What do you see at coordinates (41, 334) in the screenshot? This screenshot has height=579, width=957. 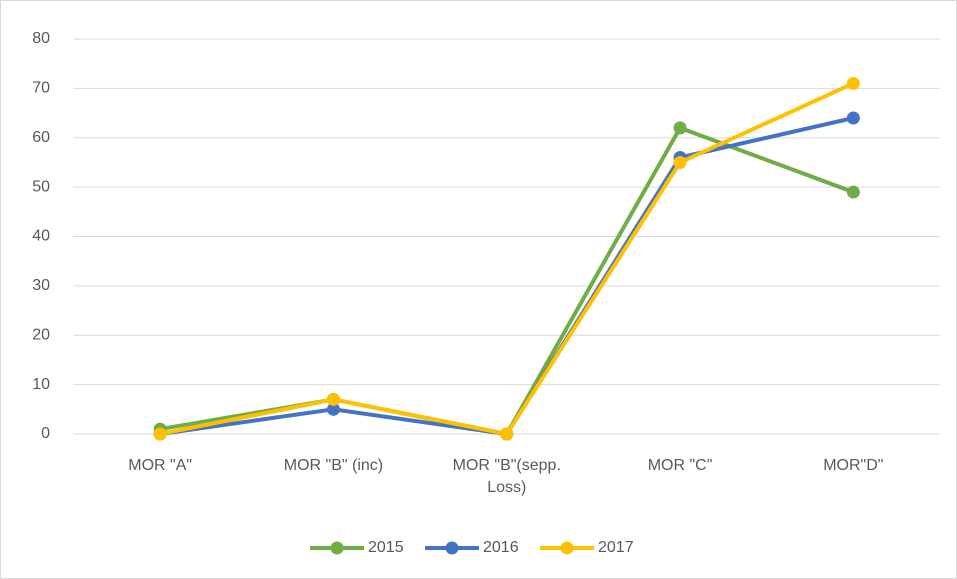 I see `y-tick-label: 20` at bounding box center [41, 334].